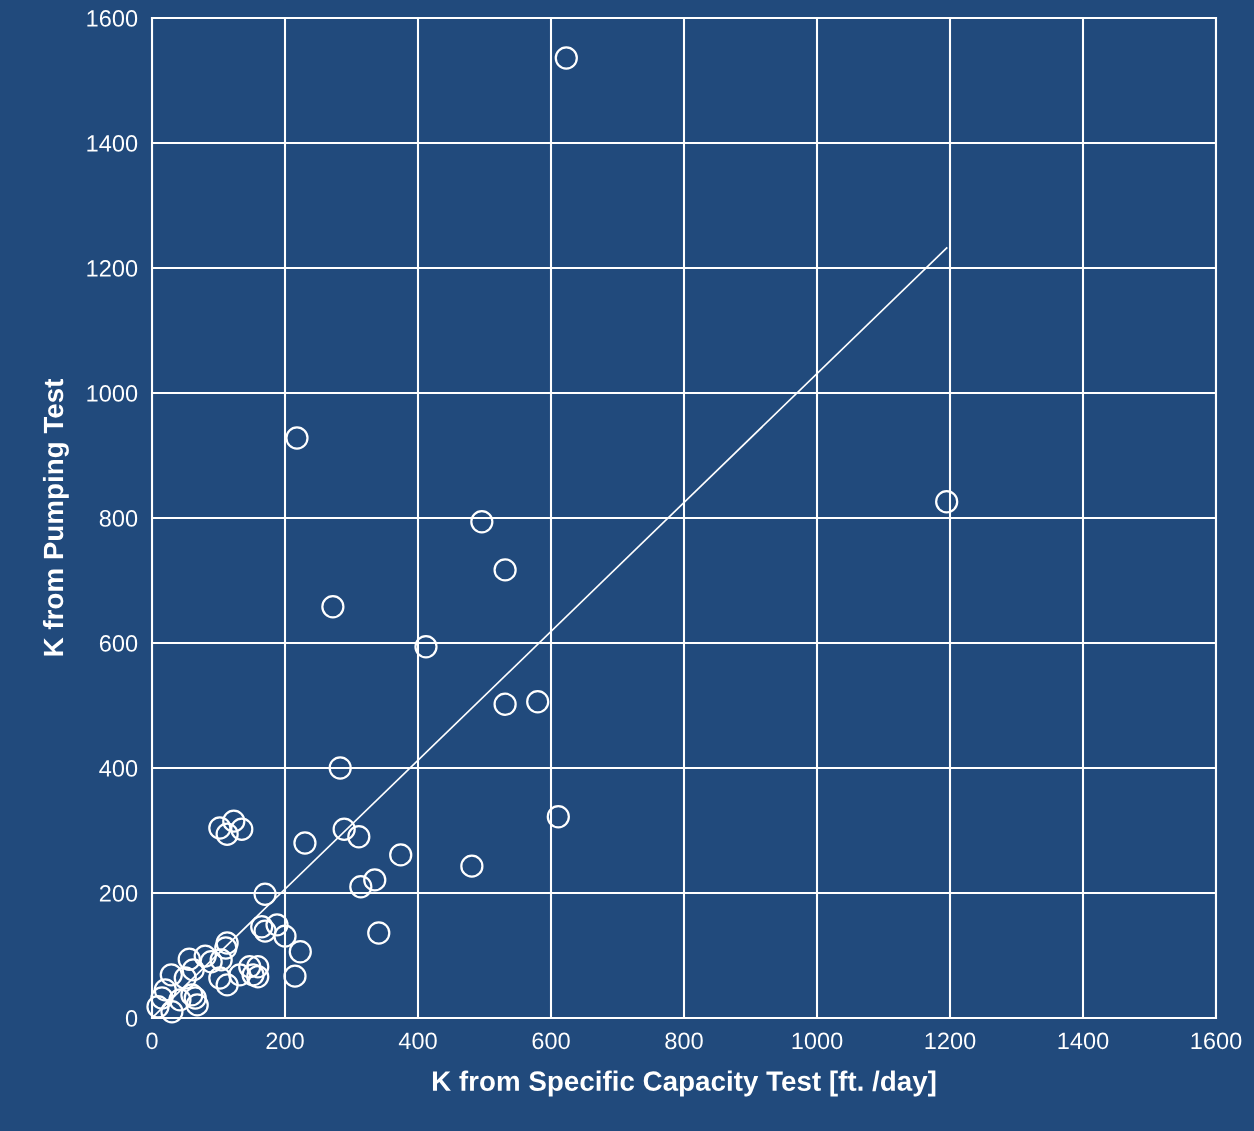 Image resolution: width=1254 pixels, height=1131 pixels. What do you see at coordinates (55, 517) in the screenshot?
I see `y-axis-title: K from Pumping Test` at bounding box center [55, 517].